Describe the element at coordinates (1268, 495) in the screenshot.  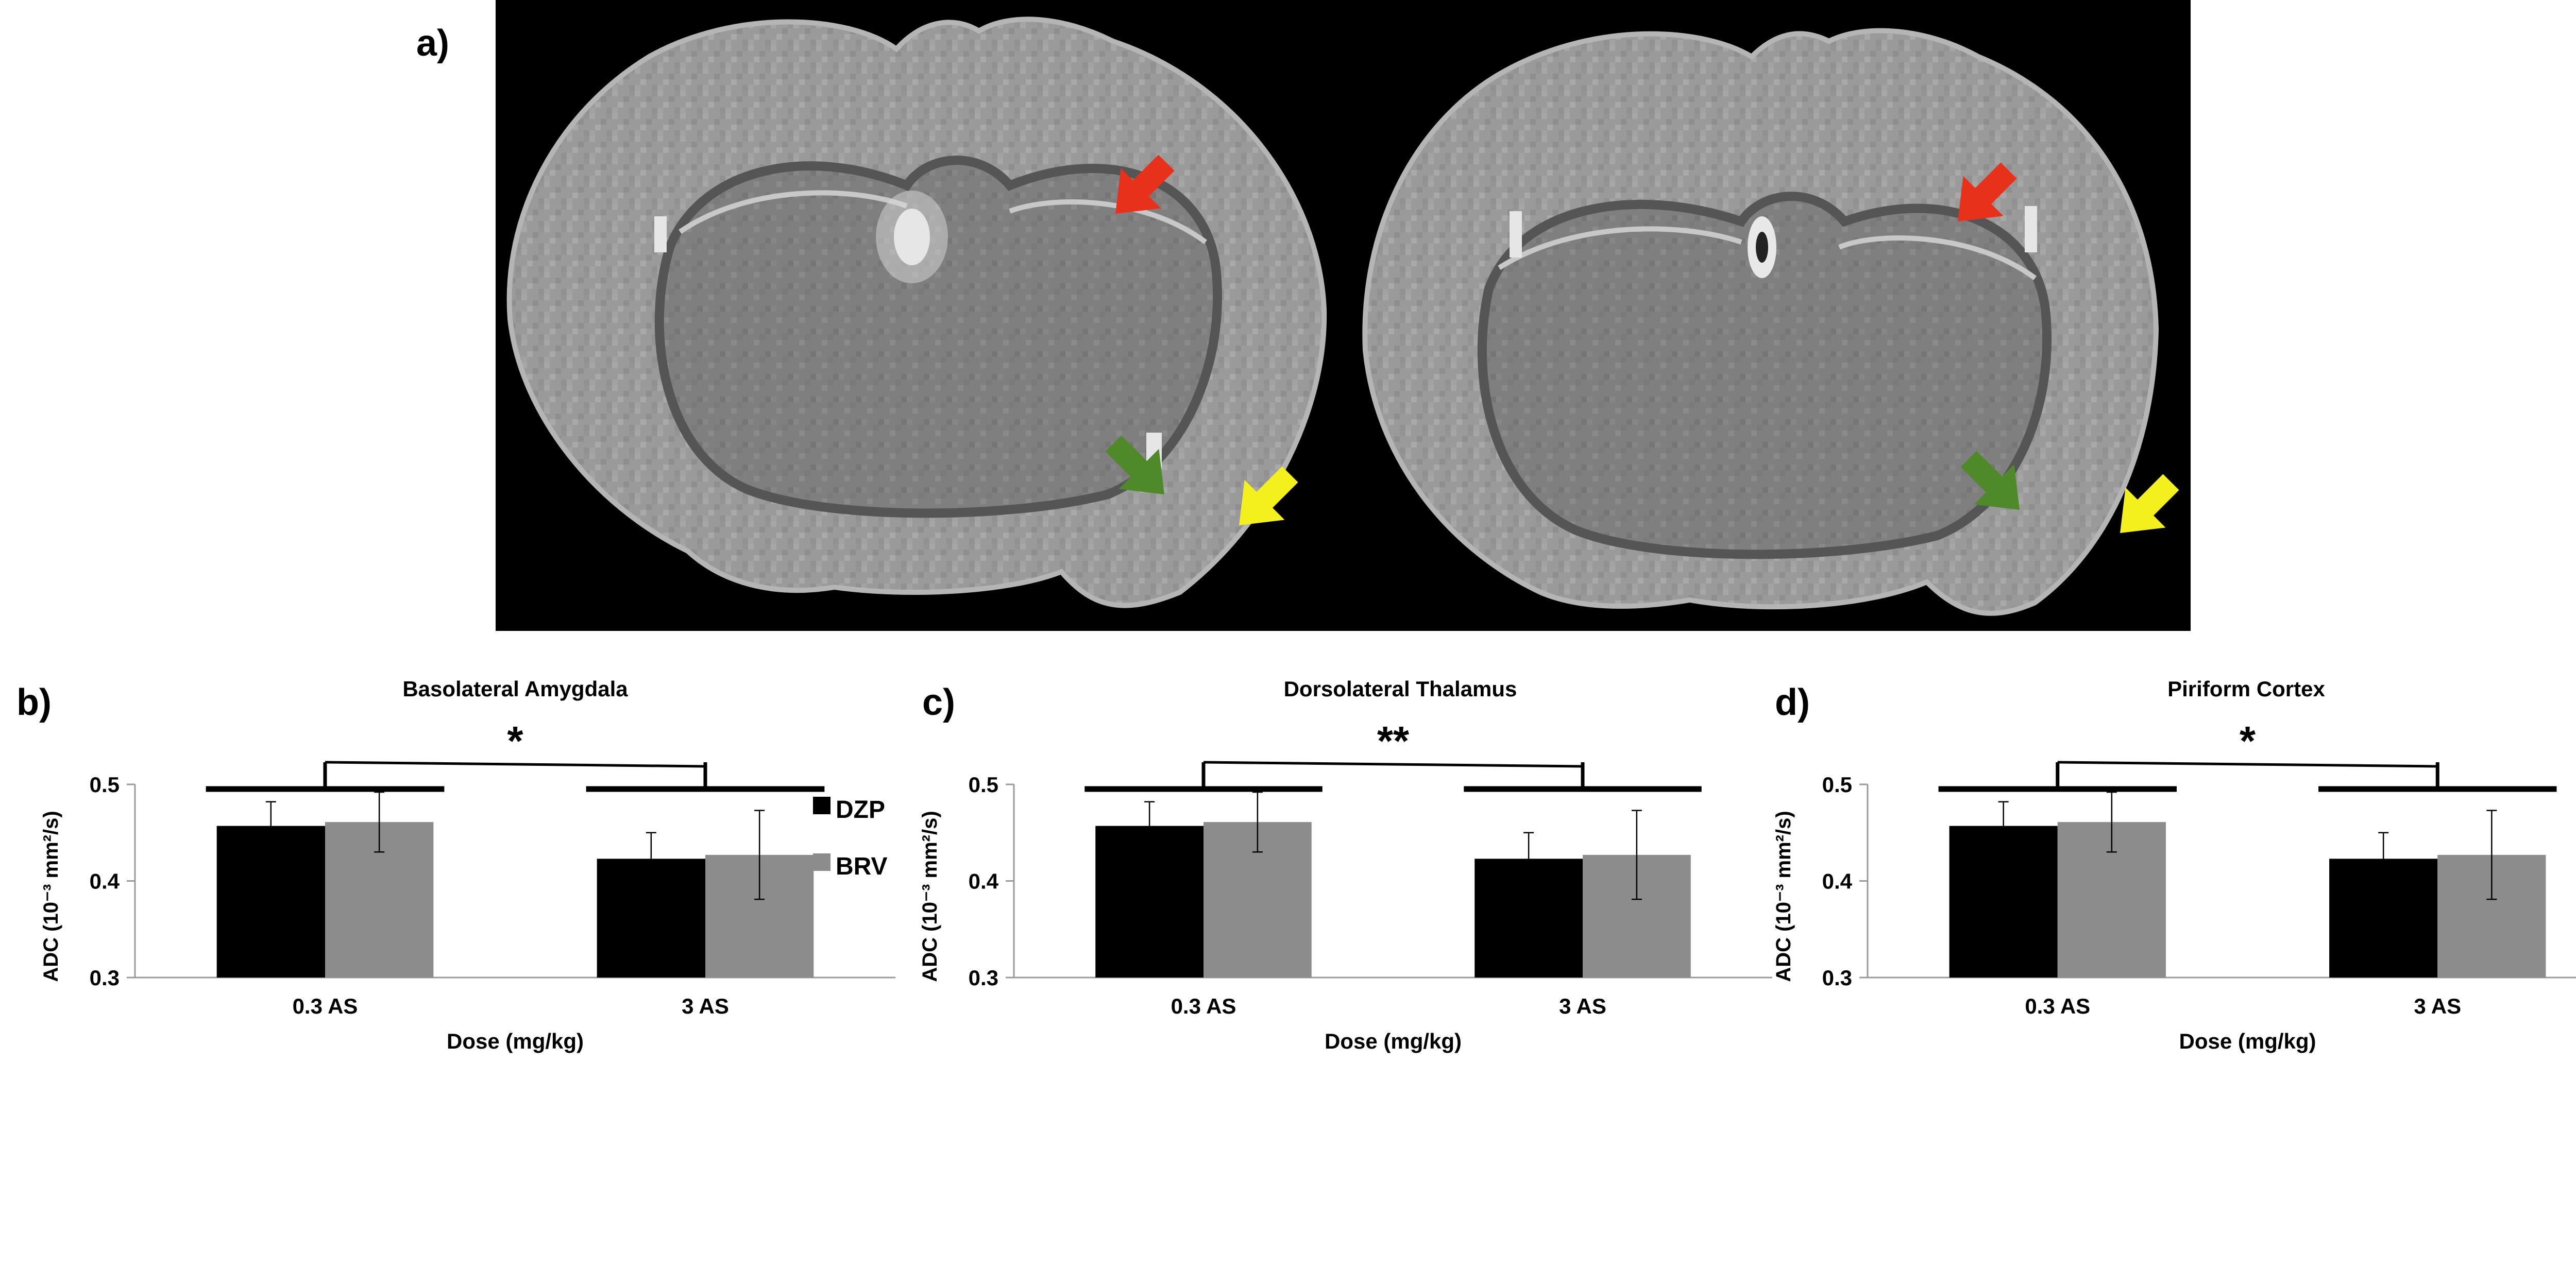
I see `yellow-arrow-left` at that location.